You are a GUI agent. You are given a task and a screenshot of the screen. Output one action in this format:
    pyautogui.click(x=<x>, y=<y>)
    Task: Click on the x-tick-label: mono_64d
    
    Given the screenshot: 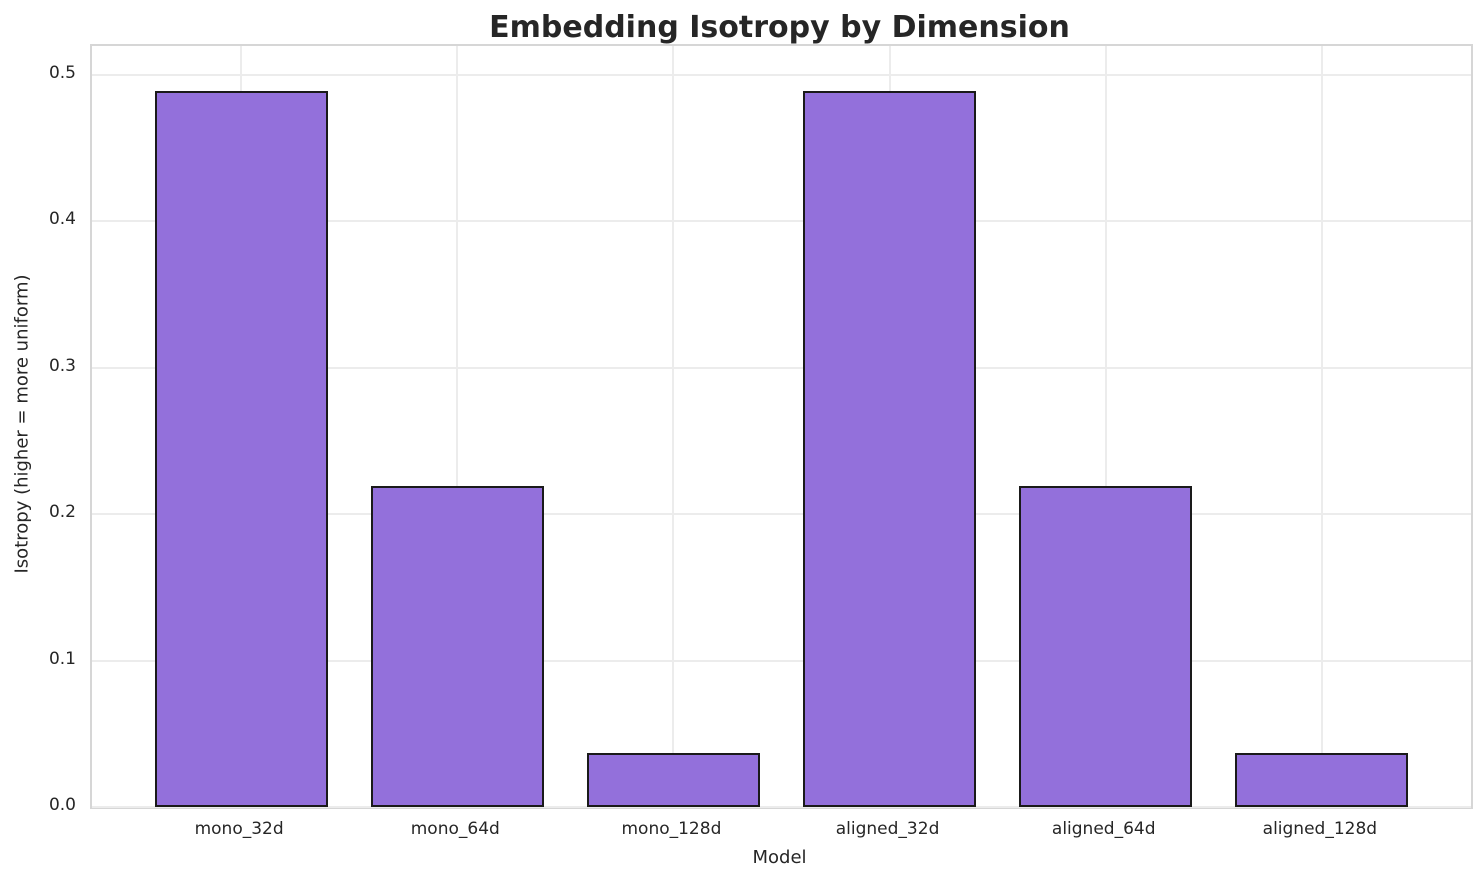 What is the action you would take?
    pyautogui.click(x=455, y=829)
    